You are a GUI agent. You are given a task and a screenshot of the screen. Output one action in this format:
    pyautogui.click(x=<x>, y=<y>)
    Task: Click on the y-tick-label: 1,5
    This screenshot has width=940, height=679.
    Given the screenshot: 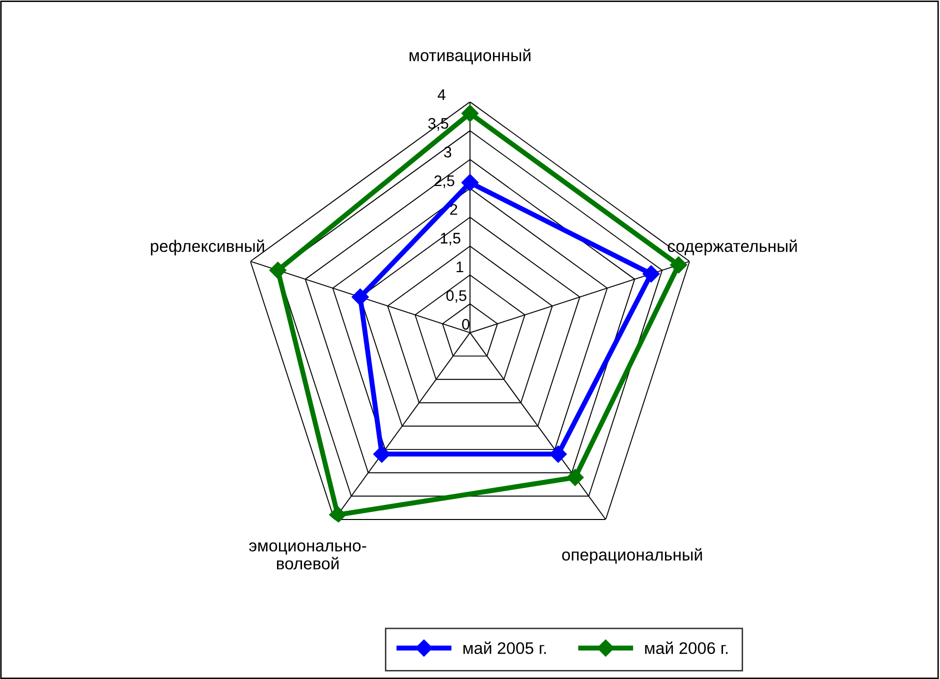 What is the action you would take?
    pyautogui.click(x=450, y=239)
    